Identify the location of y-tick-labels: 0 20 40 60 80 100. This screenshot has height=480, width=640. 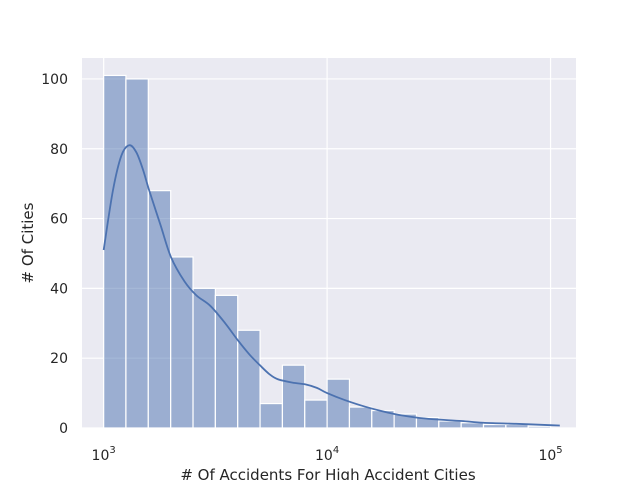
(54, 254).